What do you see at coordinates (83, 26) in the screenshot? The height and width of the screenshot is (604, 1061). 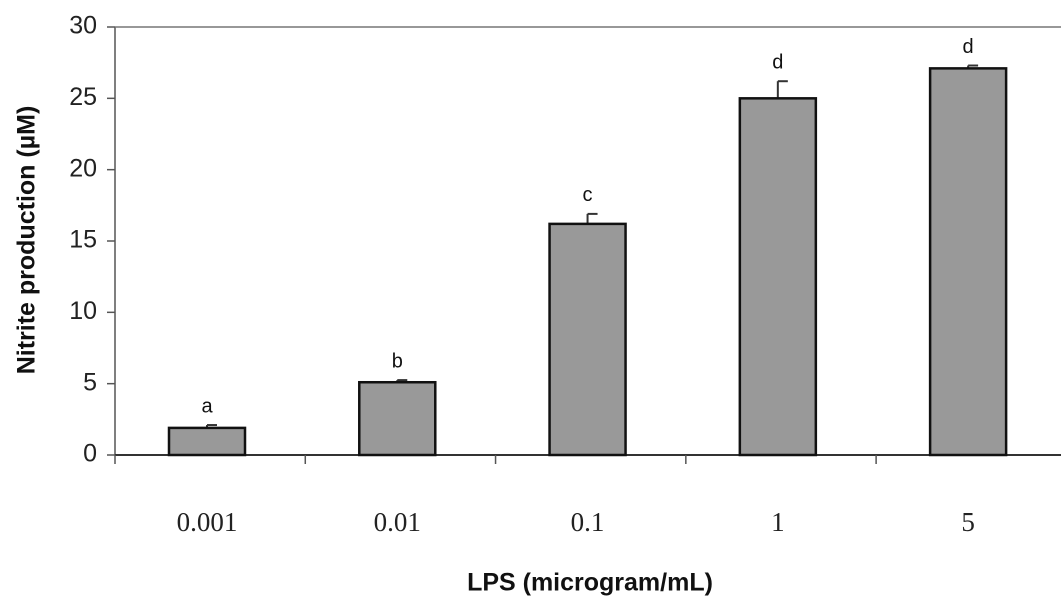 I see `y-tick-label: 30` at bounding box center [83, 26].